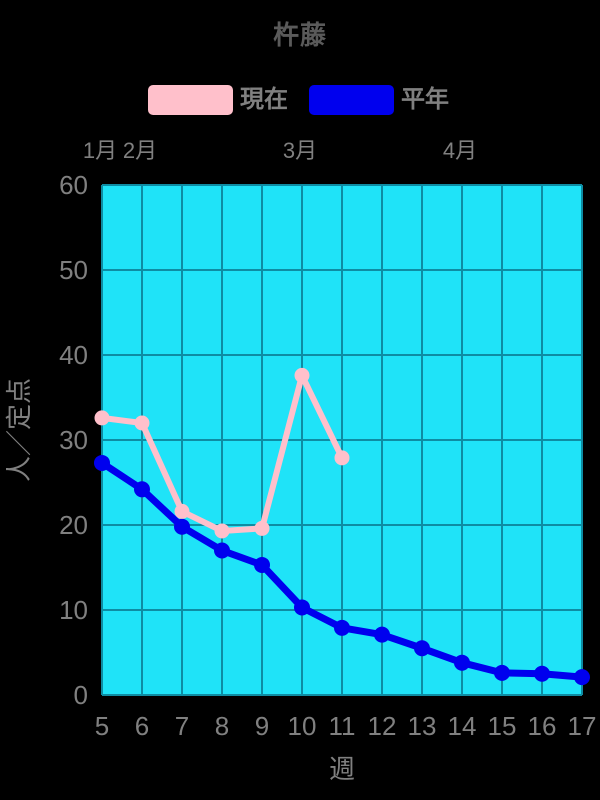 The width and height of the screenshot is (600, 800). Describe the element at coordinates (462, 726) in the screenshot. I see `x-tick-label: 14` at that location.